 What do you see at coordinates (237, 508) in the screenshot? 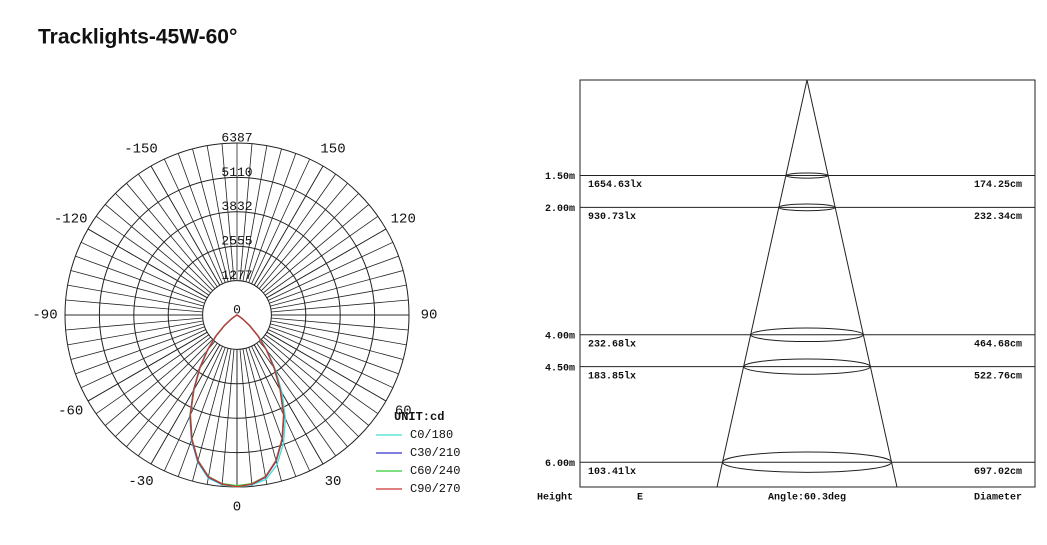
I see `angle-tick-label: 0` at bounding box center [237, 508].